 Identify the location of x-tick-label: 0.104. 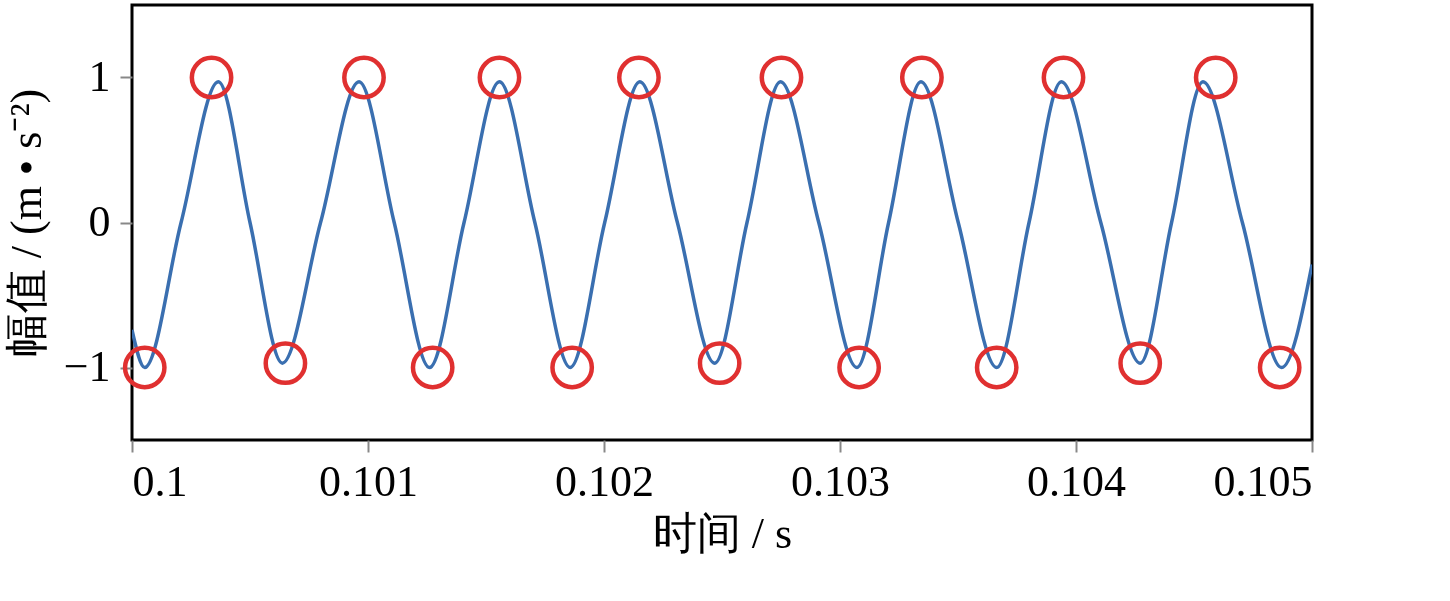
(1076, 481).